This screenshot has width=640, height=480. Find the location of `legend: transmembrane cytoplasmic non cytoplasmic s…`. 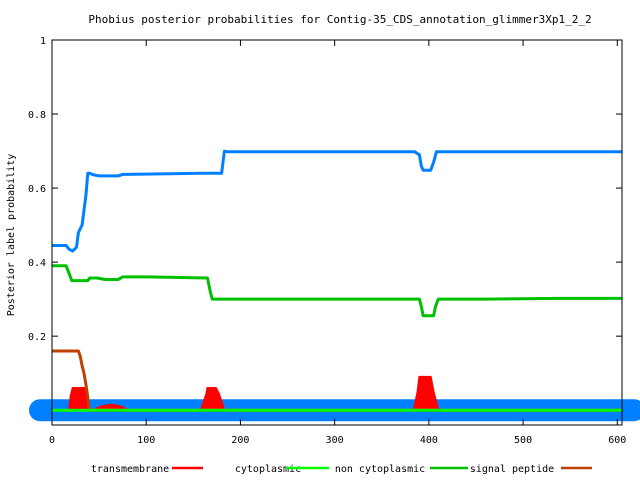

legend: transmembrane cytoplasmic non cytoplasmic s… is located at coordinates (341, 469).